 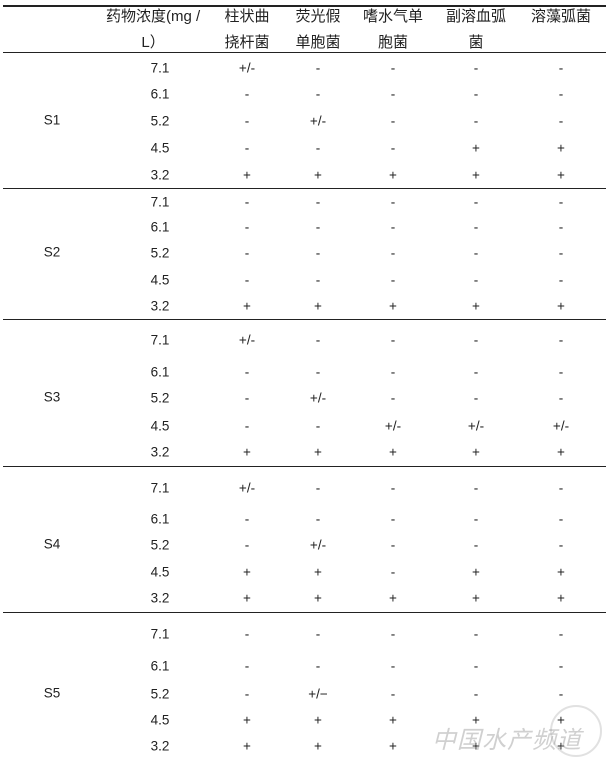 What do you see at coordinates (52, 120) in the screenshot?
I see `group-label: S1` at bounding box center [52, 120].